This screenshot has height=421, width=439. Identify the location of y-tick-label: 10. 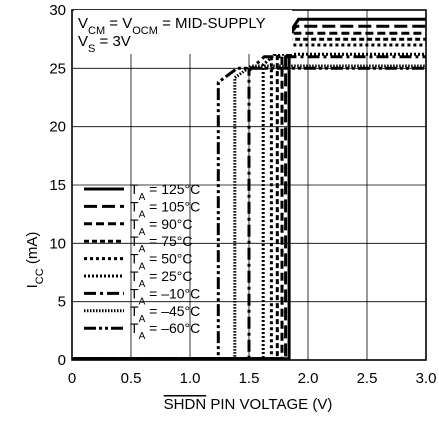
(57, 243).